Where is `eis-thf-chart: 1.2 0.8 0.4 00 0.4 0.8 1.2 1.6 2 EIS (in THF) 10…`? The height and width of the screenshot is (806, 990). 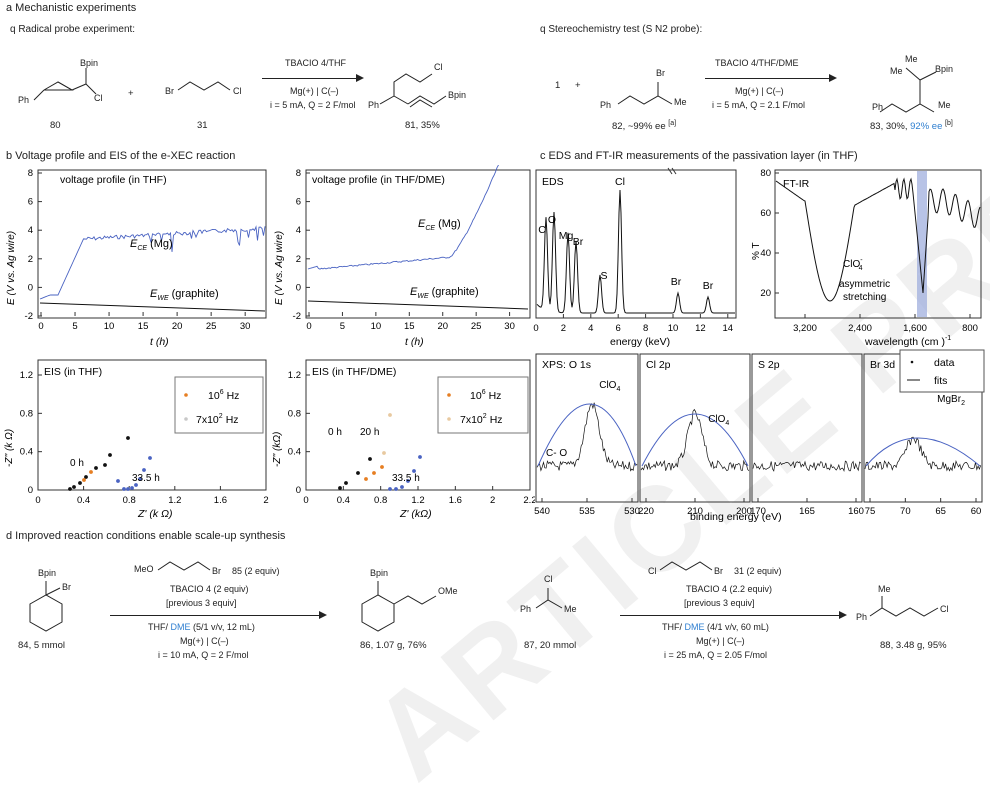 eis-thf-chart: 1.2 0.8 0.4 00 0.4 0.8 1.2 1.6 2 EIS (in THF) 10… is located at coordinates (136, 439).